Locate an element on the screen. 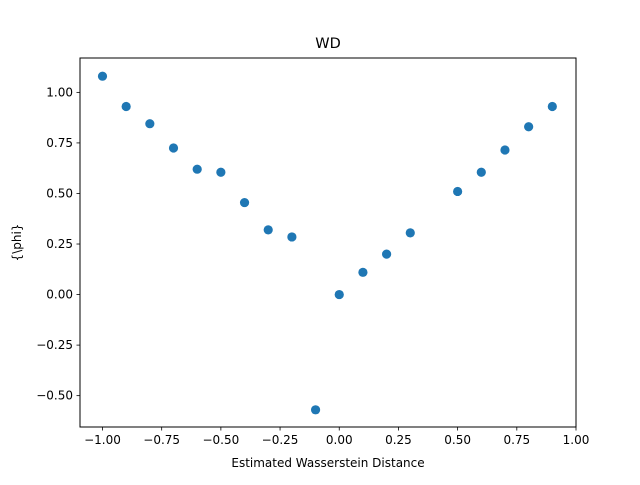 The width and height of the screenshot is (640, 485). y-tick-label: 0.00 is located at coordinates (59, 295).